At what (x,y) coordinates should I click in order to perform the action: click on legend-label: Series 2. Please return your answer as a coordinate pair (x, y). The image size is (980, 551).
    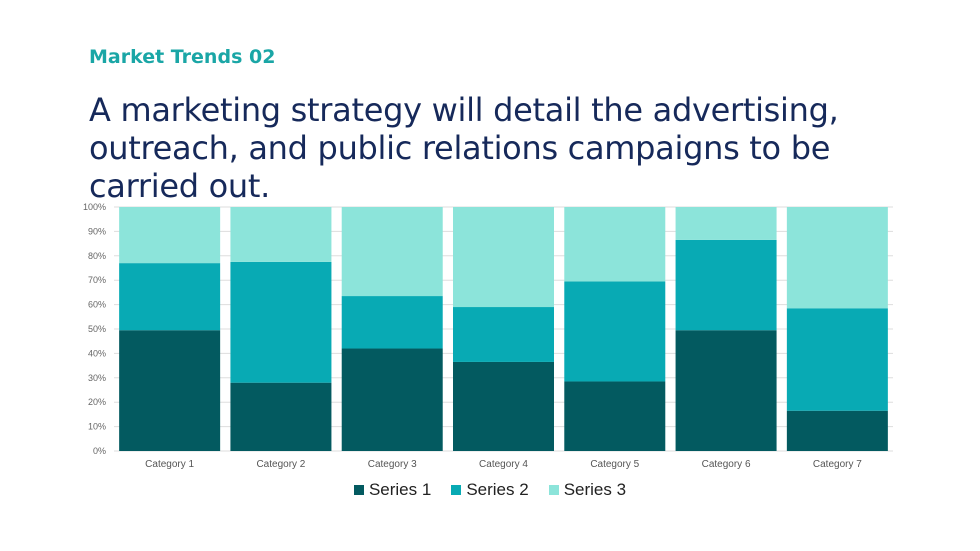
    Looking at the image, I should click on (497, 489).